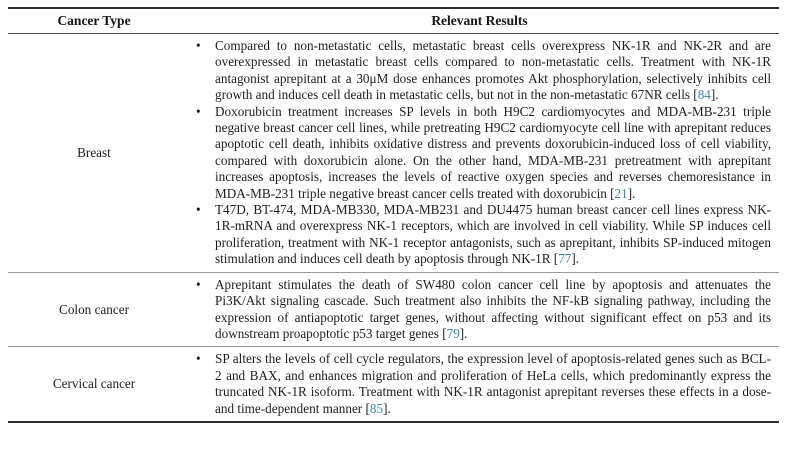 This screenshot has width=787, height=468. What do you see at coordinates (479, 21) in the screenshot?
I see `col-header-relevant-results: Relevant Results` at bounding box center [479, 21].